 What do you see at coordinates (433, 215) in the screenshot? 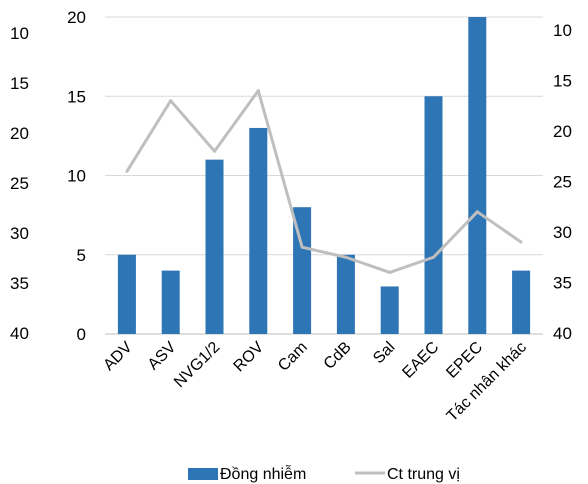
I see `bar-eaec` at bounding box center [433, 215].